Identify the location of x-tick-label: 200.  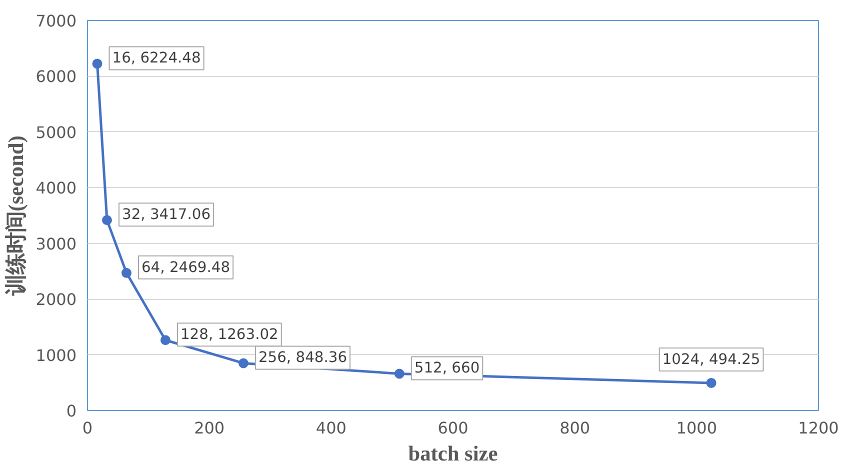
(209, 428).